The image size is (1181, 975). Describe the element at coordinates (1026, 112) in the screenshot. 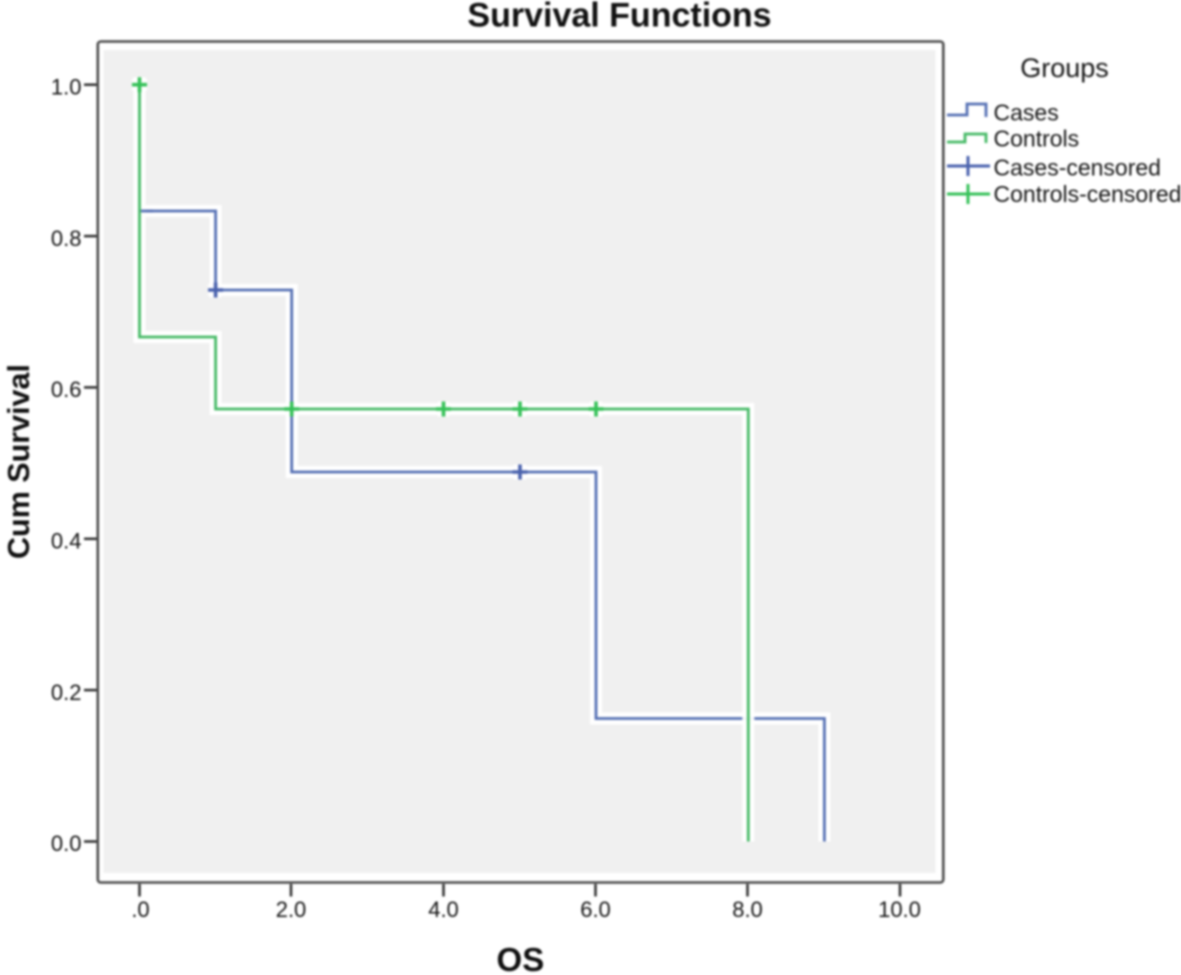

I see `svg-text: Cases` at that location.